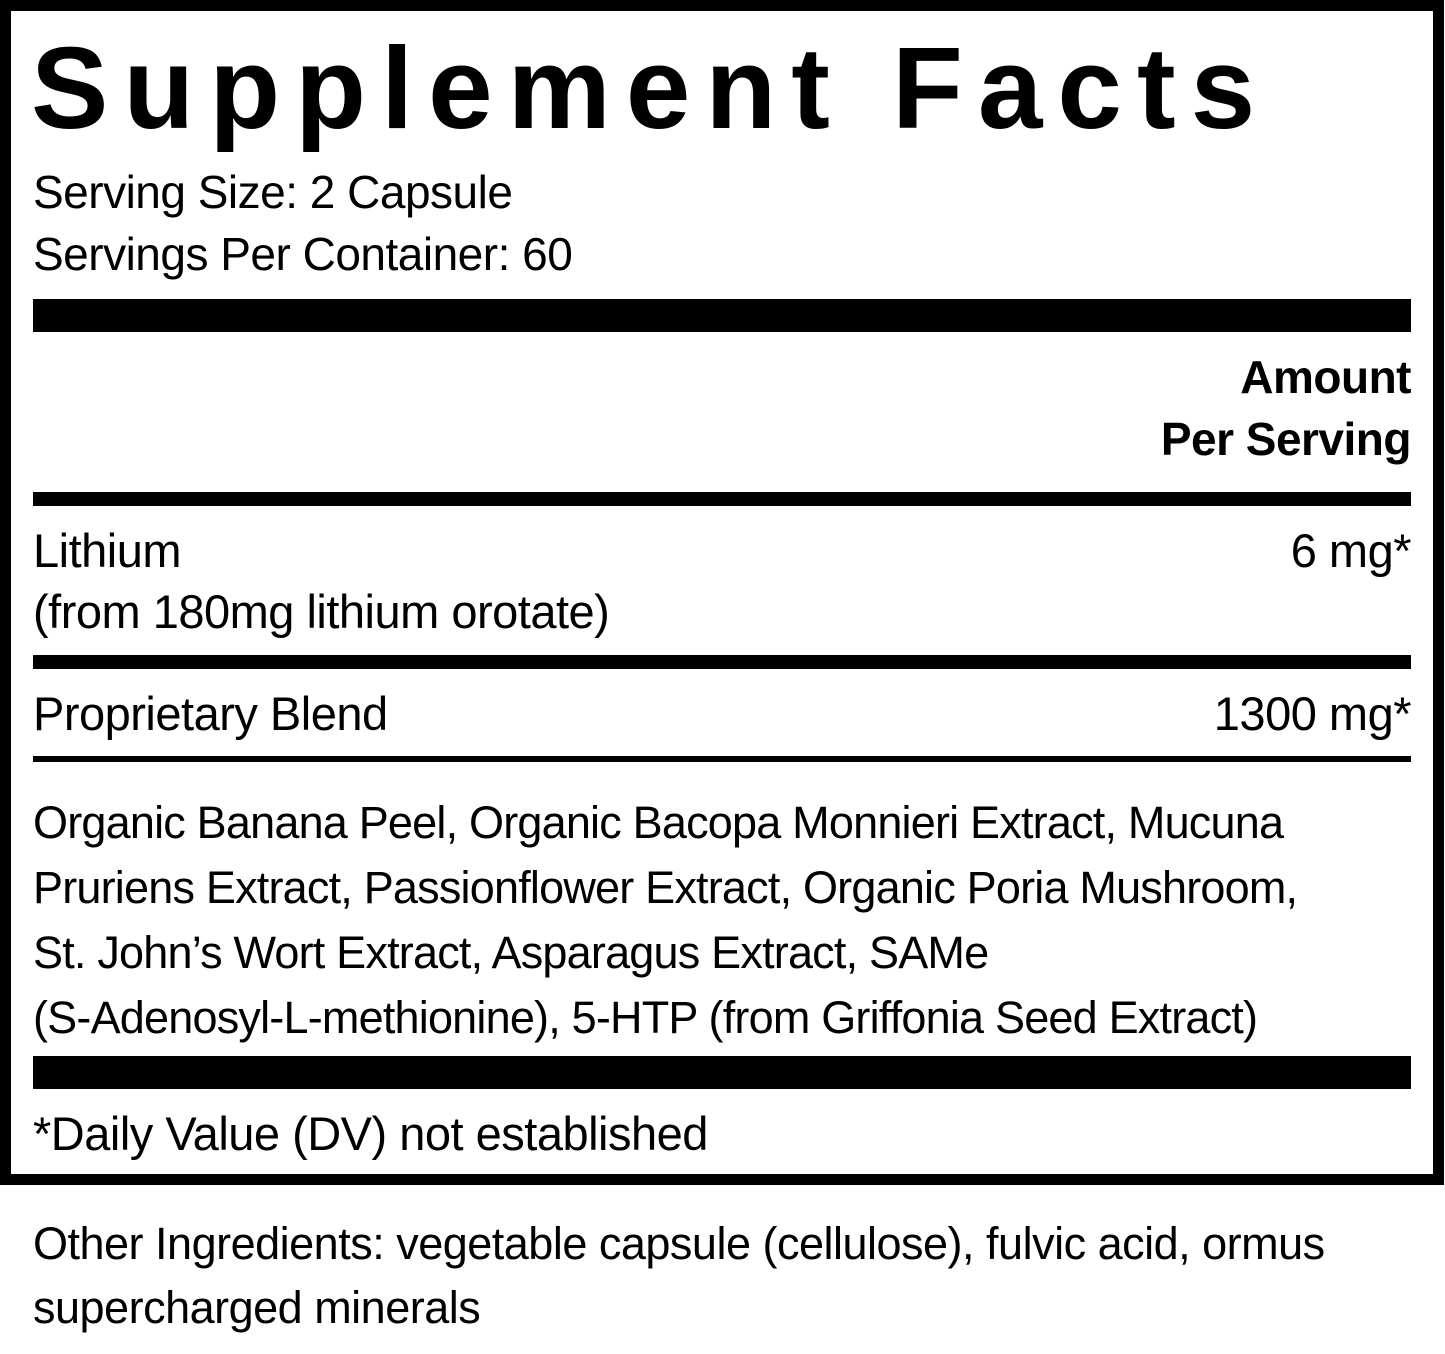 The image size is (1445, 1354). Describe the element at coordinates (722, 712) in the screenshot. I see `ingredient-row-proprietary-blend: Proprietary Blend 1300 mg*` at that location.